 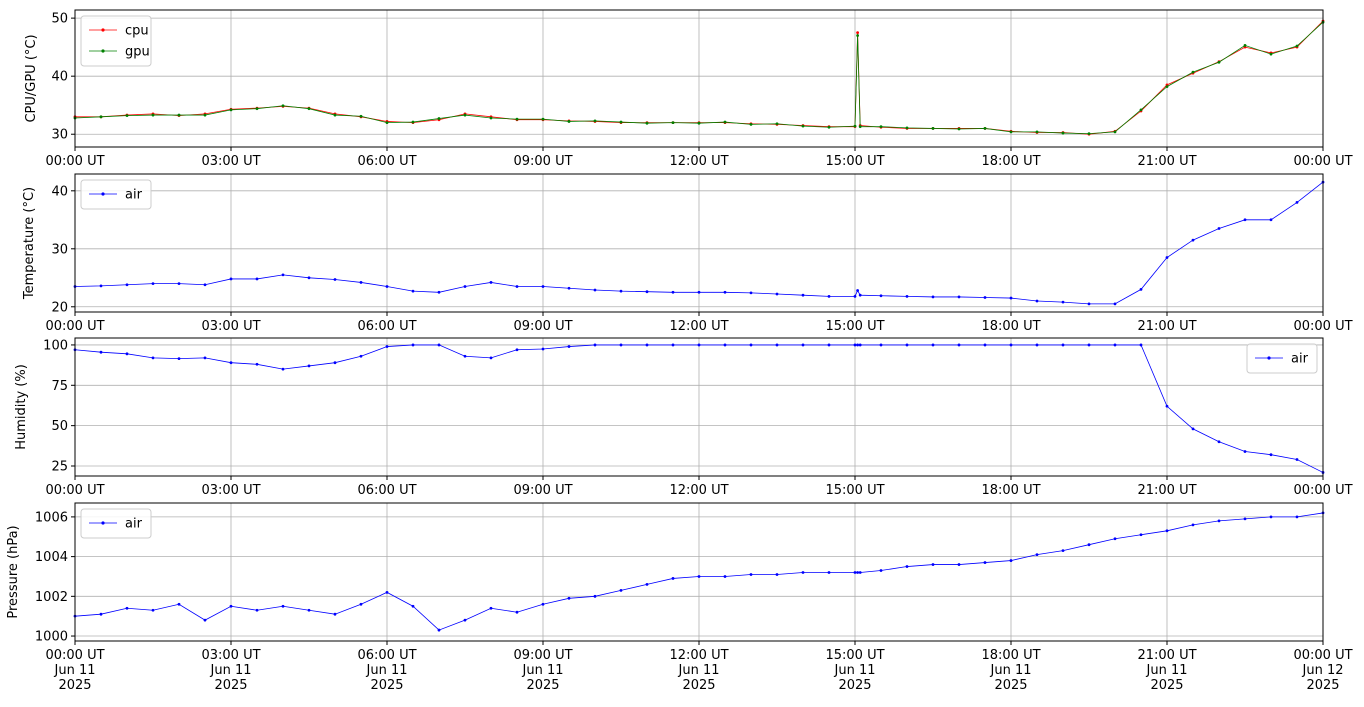 I want to click on y-tick-label: 1002, so click(x=51, y=597).